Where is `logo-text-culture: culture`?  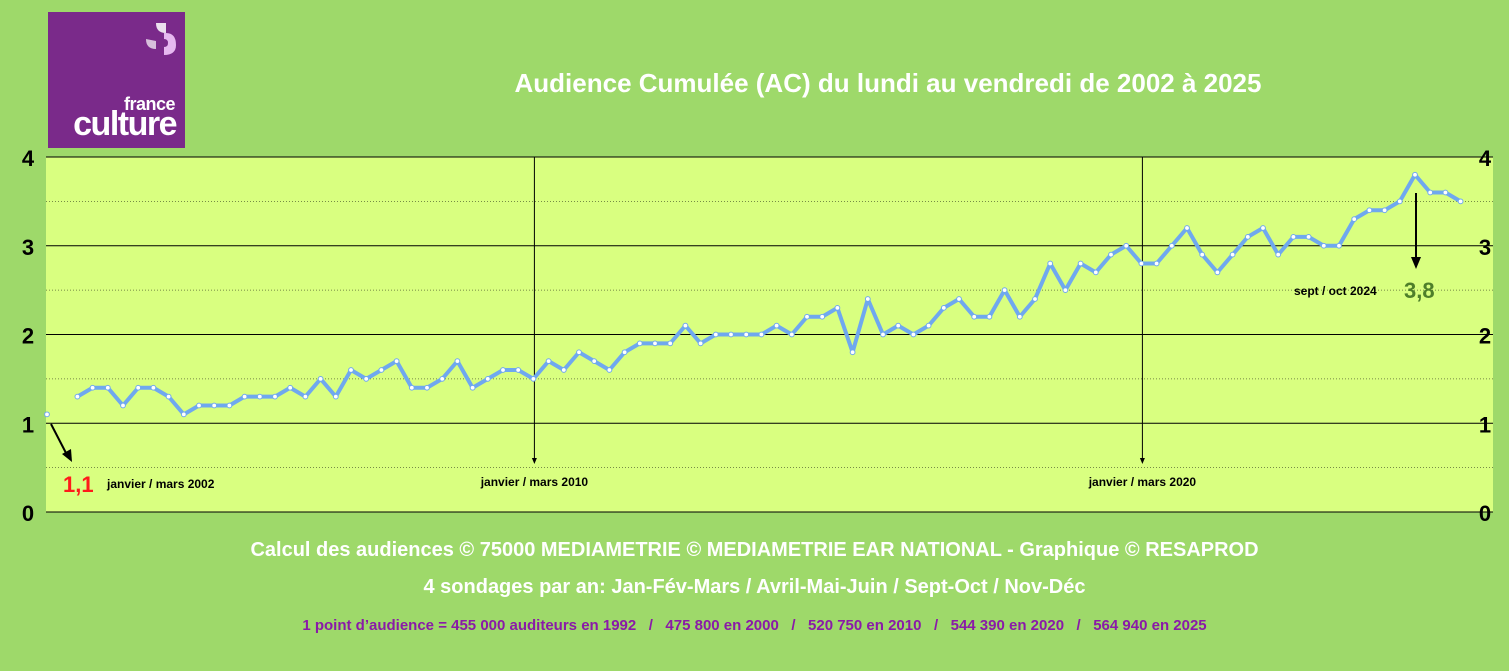
logo-text-culture: culture is located at coordinates (125, 124).